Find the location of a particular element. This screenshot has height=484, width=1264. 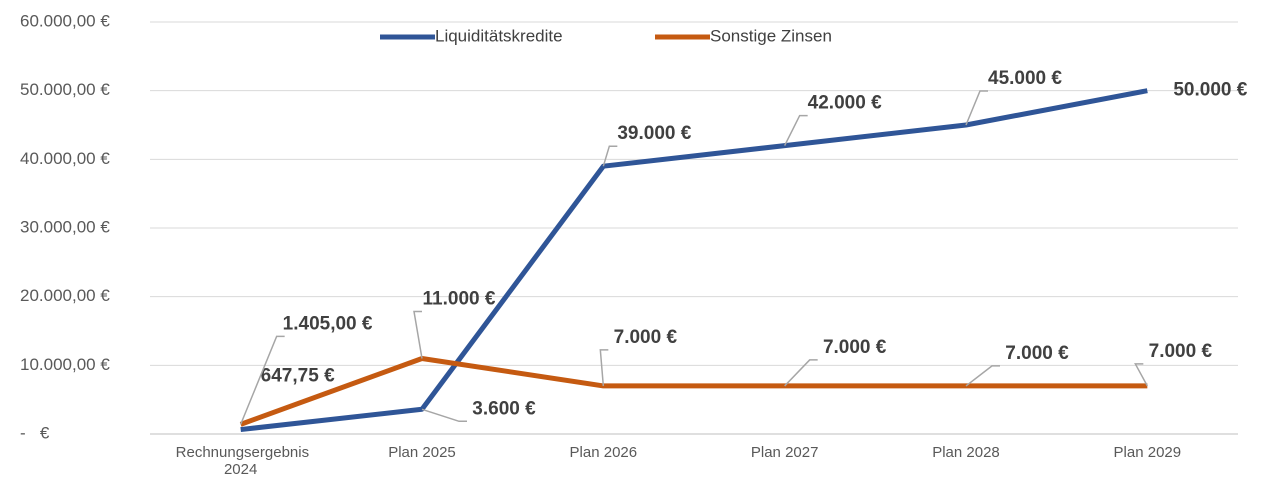

data-label: 45.000 € is located at coordinates (1025, 78).